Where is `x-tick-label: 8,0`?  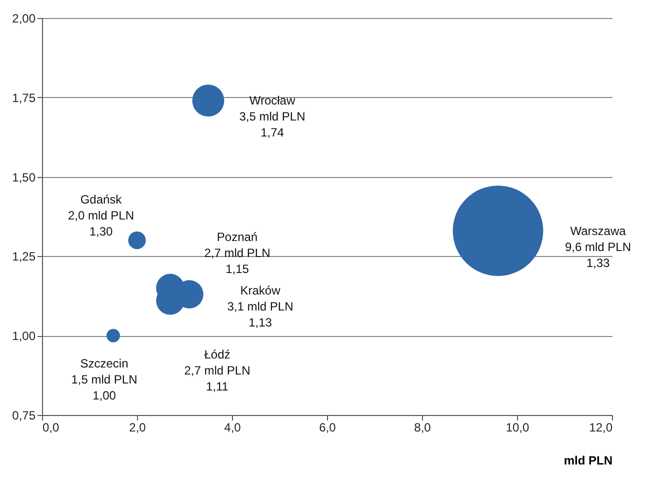
x-tick-label: 8,0 is located at coordinates (423, 427).